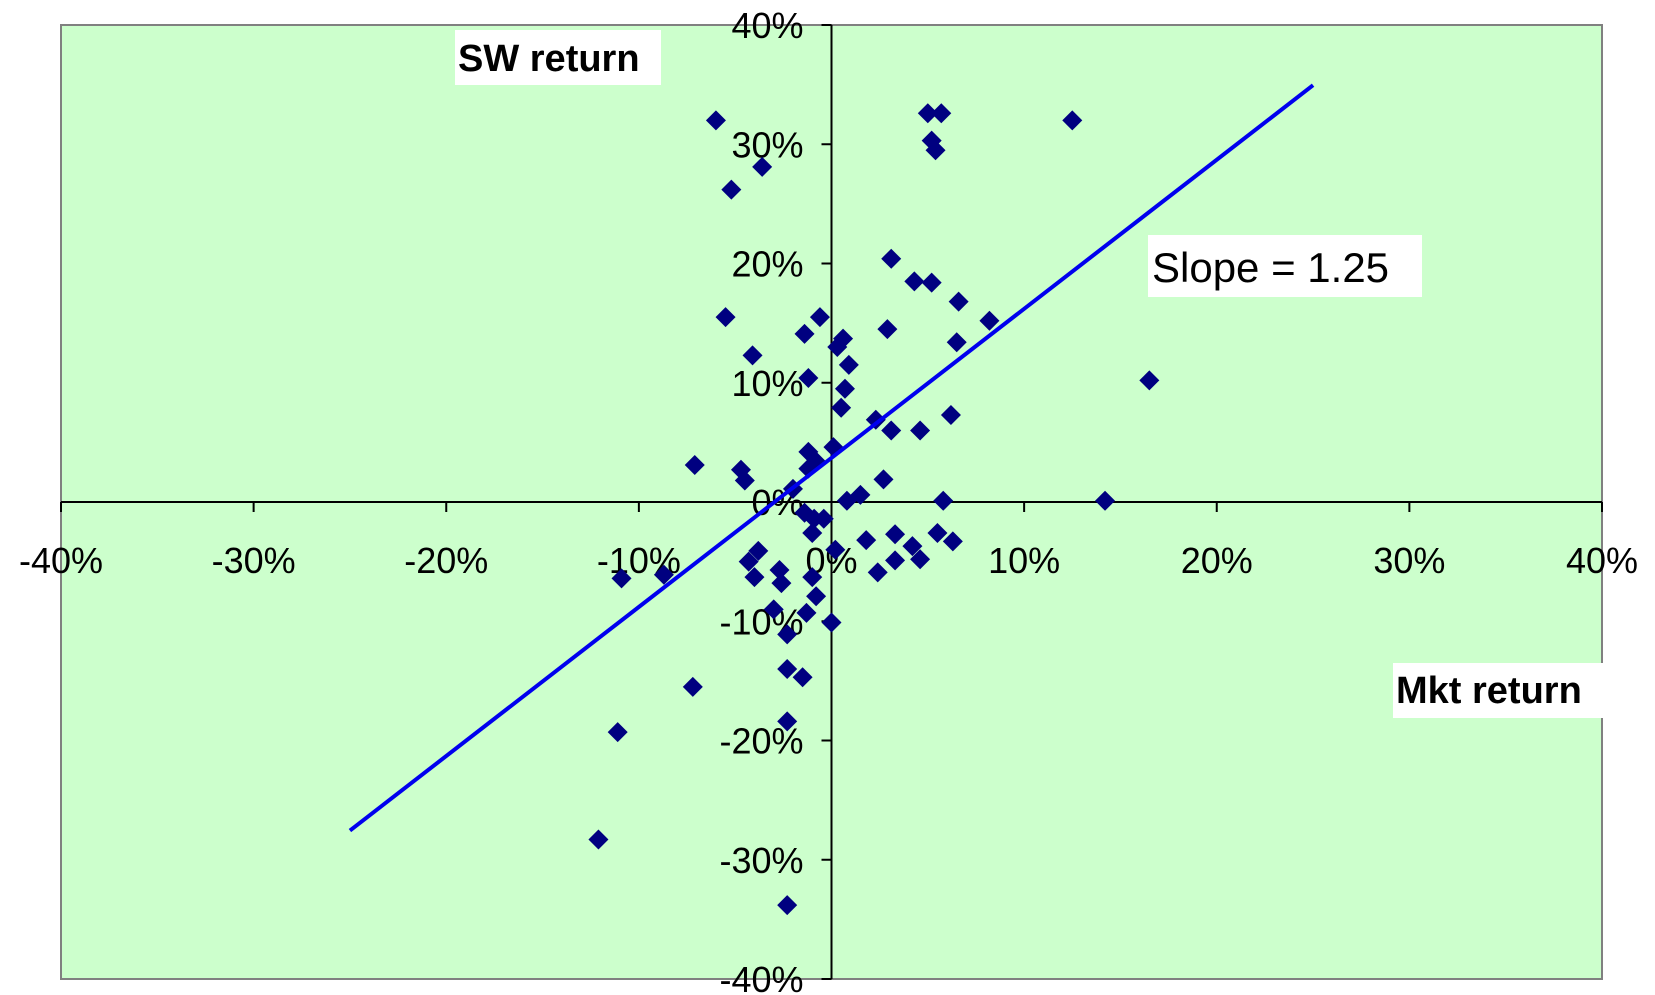 The image size is (1655, 995). Describe the element at coordinates (1270, 267) in the screenshot. I see `slope-annotation: Slope = 1.25` at that location.